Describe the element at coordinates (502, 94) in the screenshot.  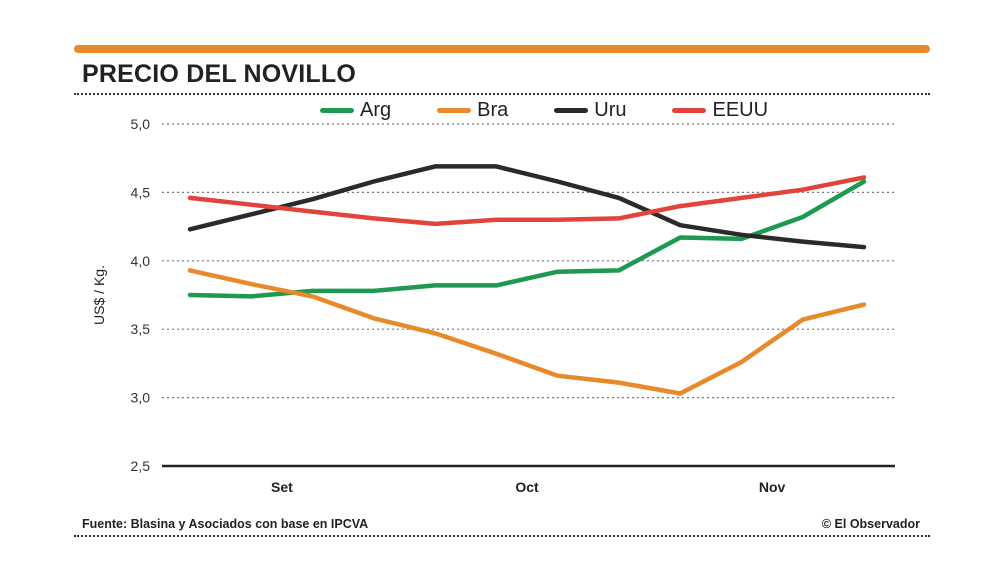
I see `title-divider` at that location.